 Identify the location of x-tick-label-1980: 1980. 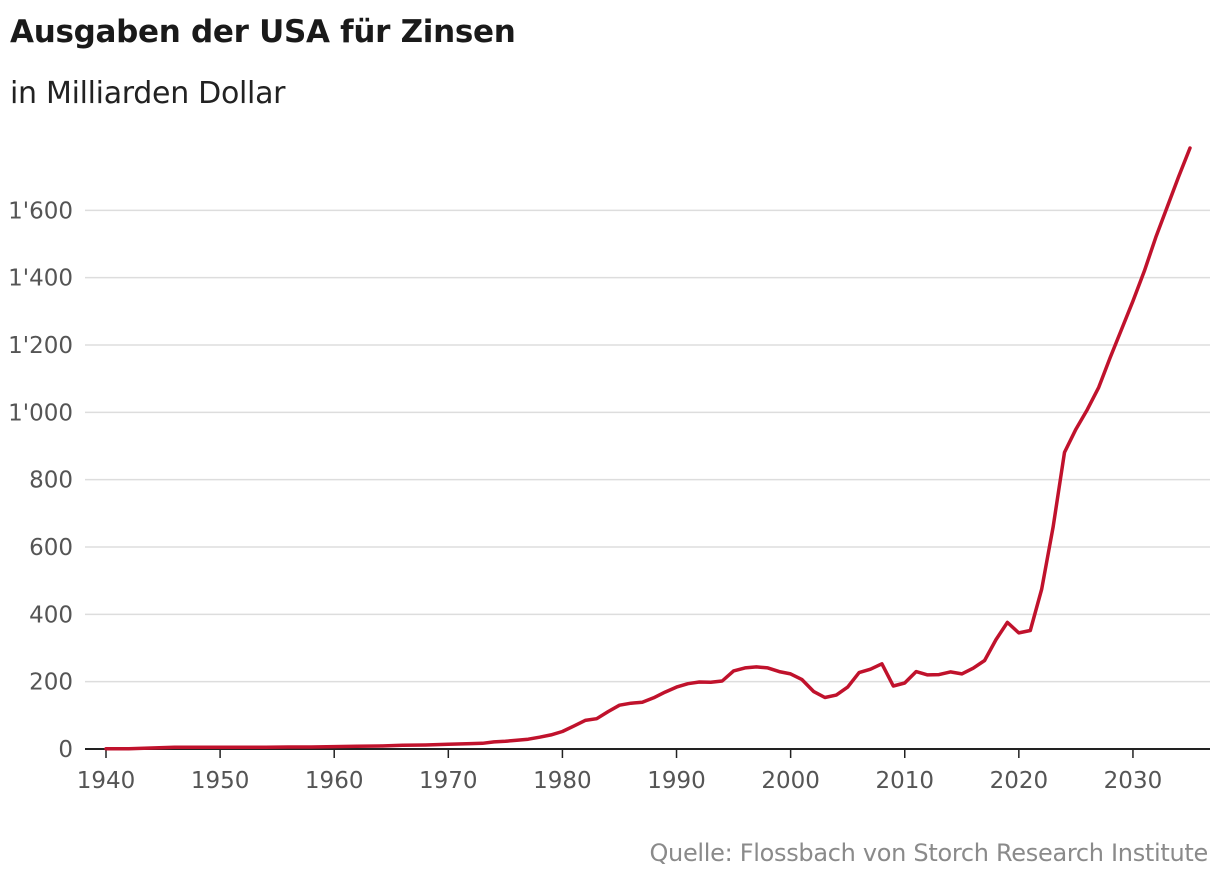
(562, 781).